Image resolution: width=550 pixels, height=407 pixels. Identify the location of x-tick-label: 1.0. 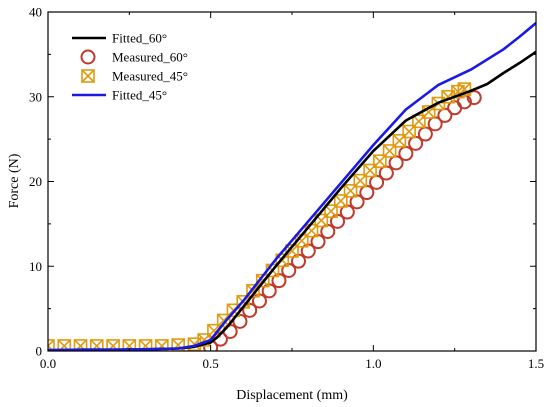
(373, 363).